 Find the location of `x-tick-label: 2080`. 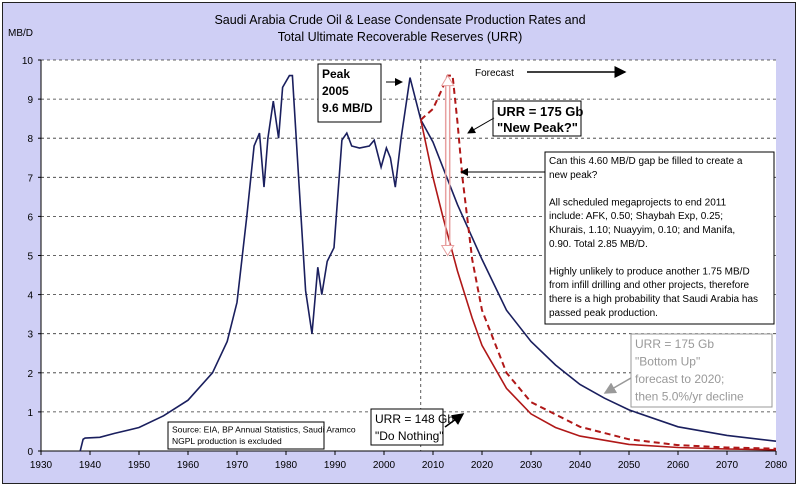

x-tick-label: 2080 is located at coordinates (776, 465).